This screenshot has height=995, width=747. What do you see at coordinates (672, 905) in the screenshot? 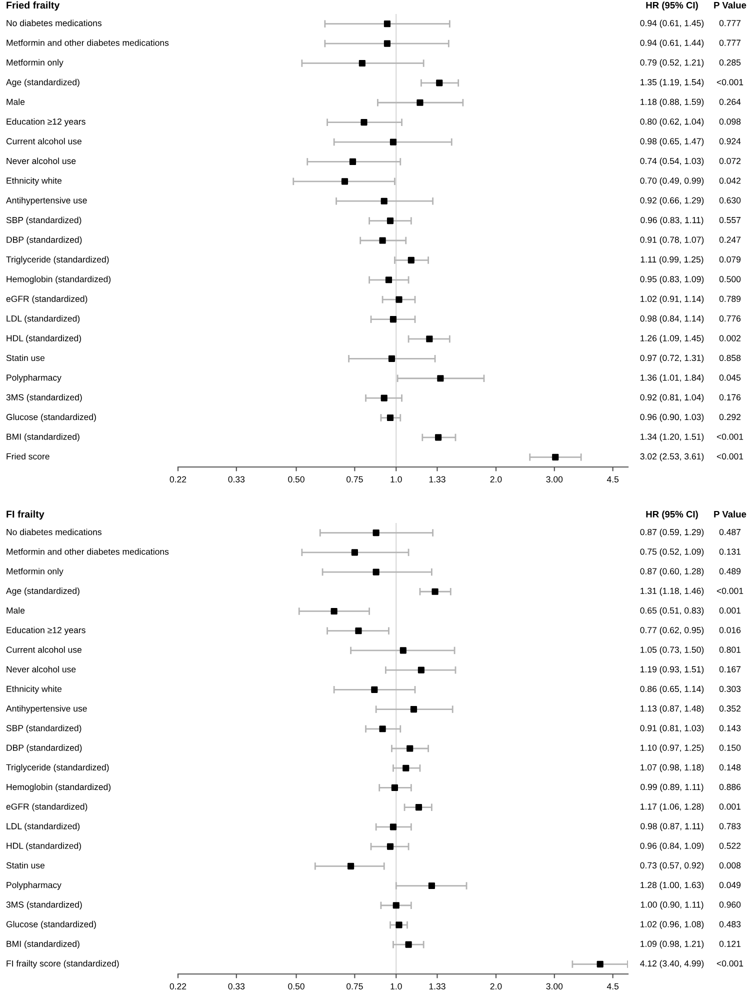
I see `data-label: 1.00 (0.90, 1.11)` at bounding box center [672, 905].